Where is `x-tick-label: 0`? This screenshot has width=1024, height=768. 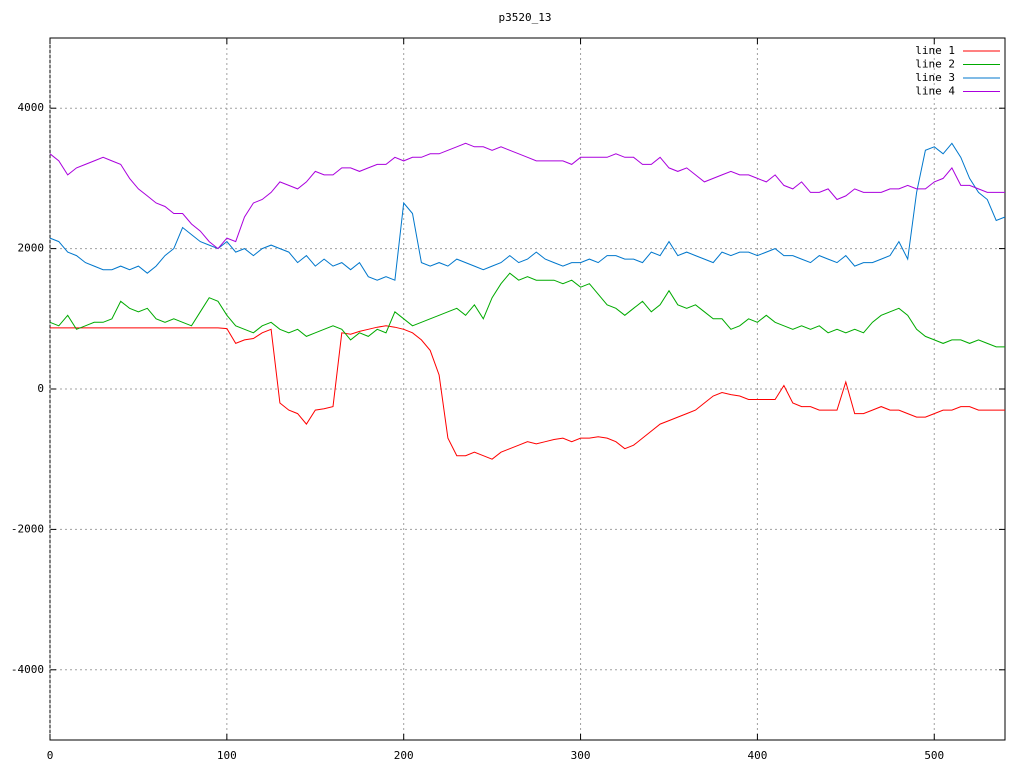 x-tick-label: 0 is located at coordinates (50, 755).